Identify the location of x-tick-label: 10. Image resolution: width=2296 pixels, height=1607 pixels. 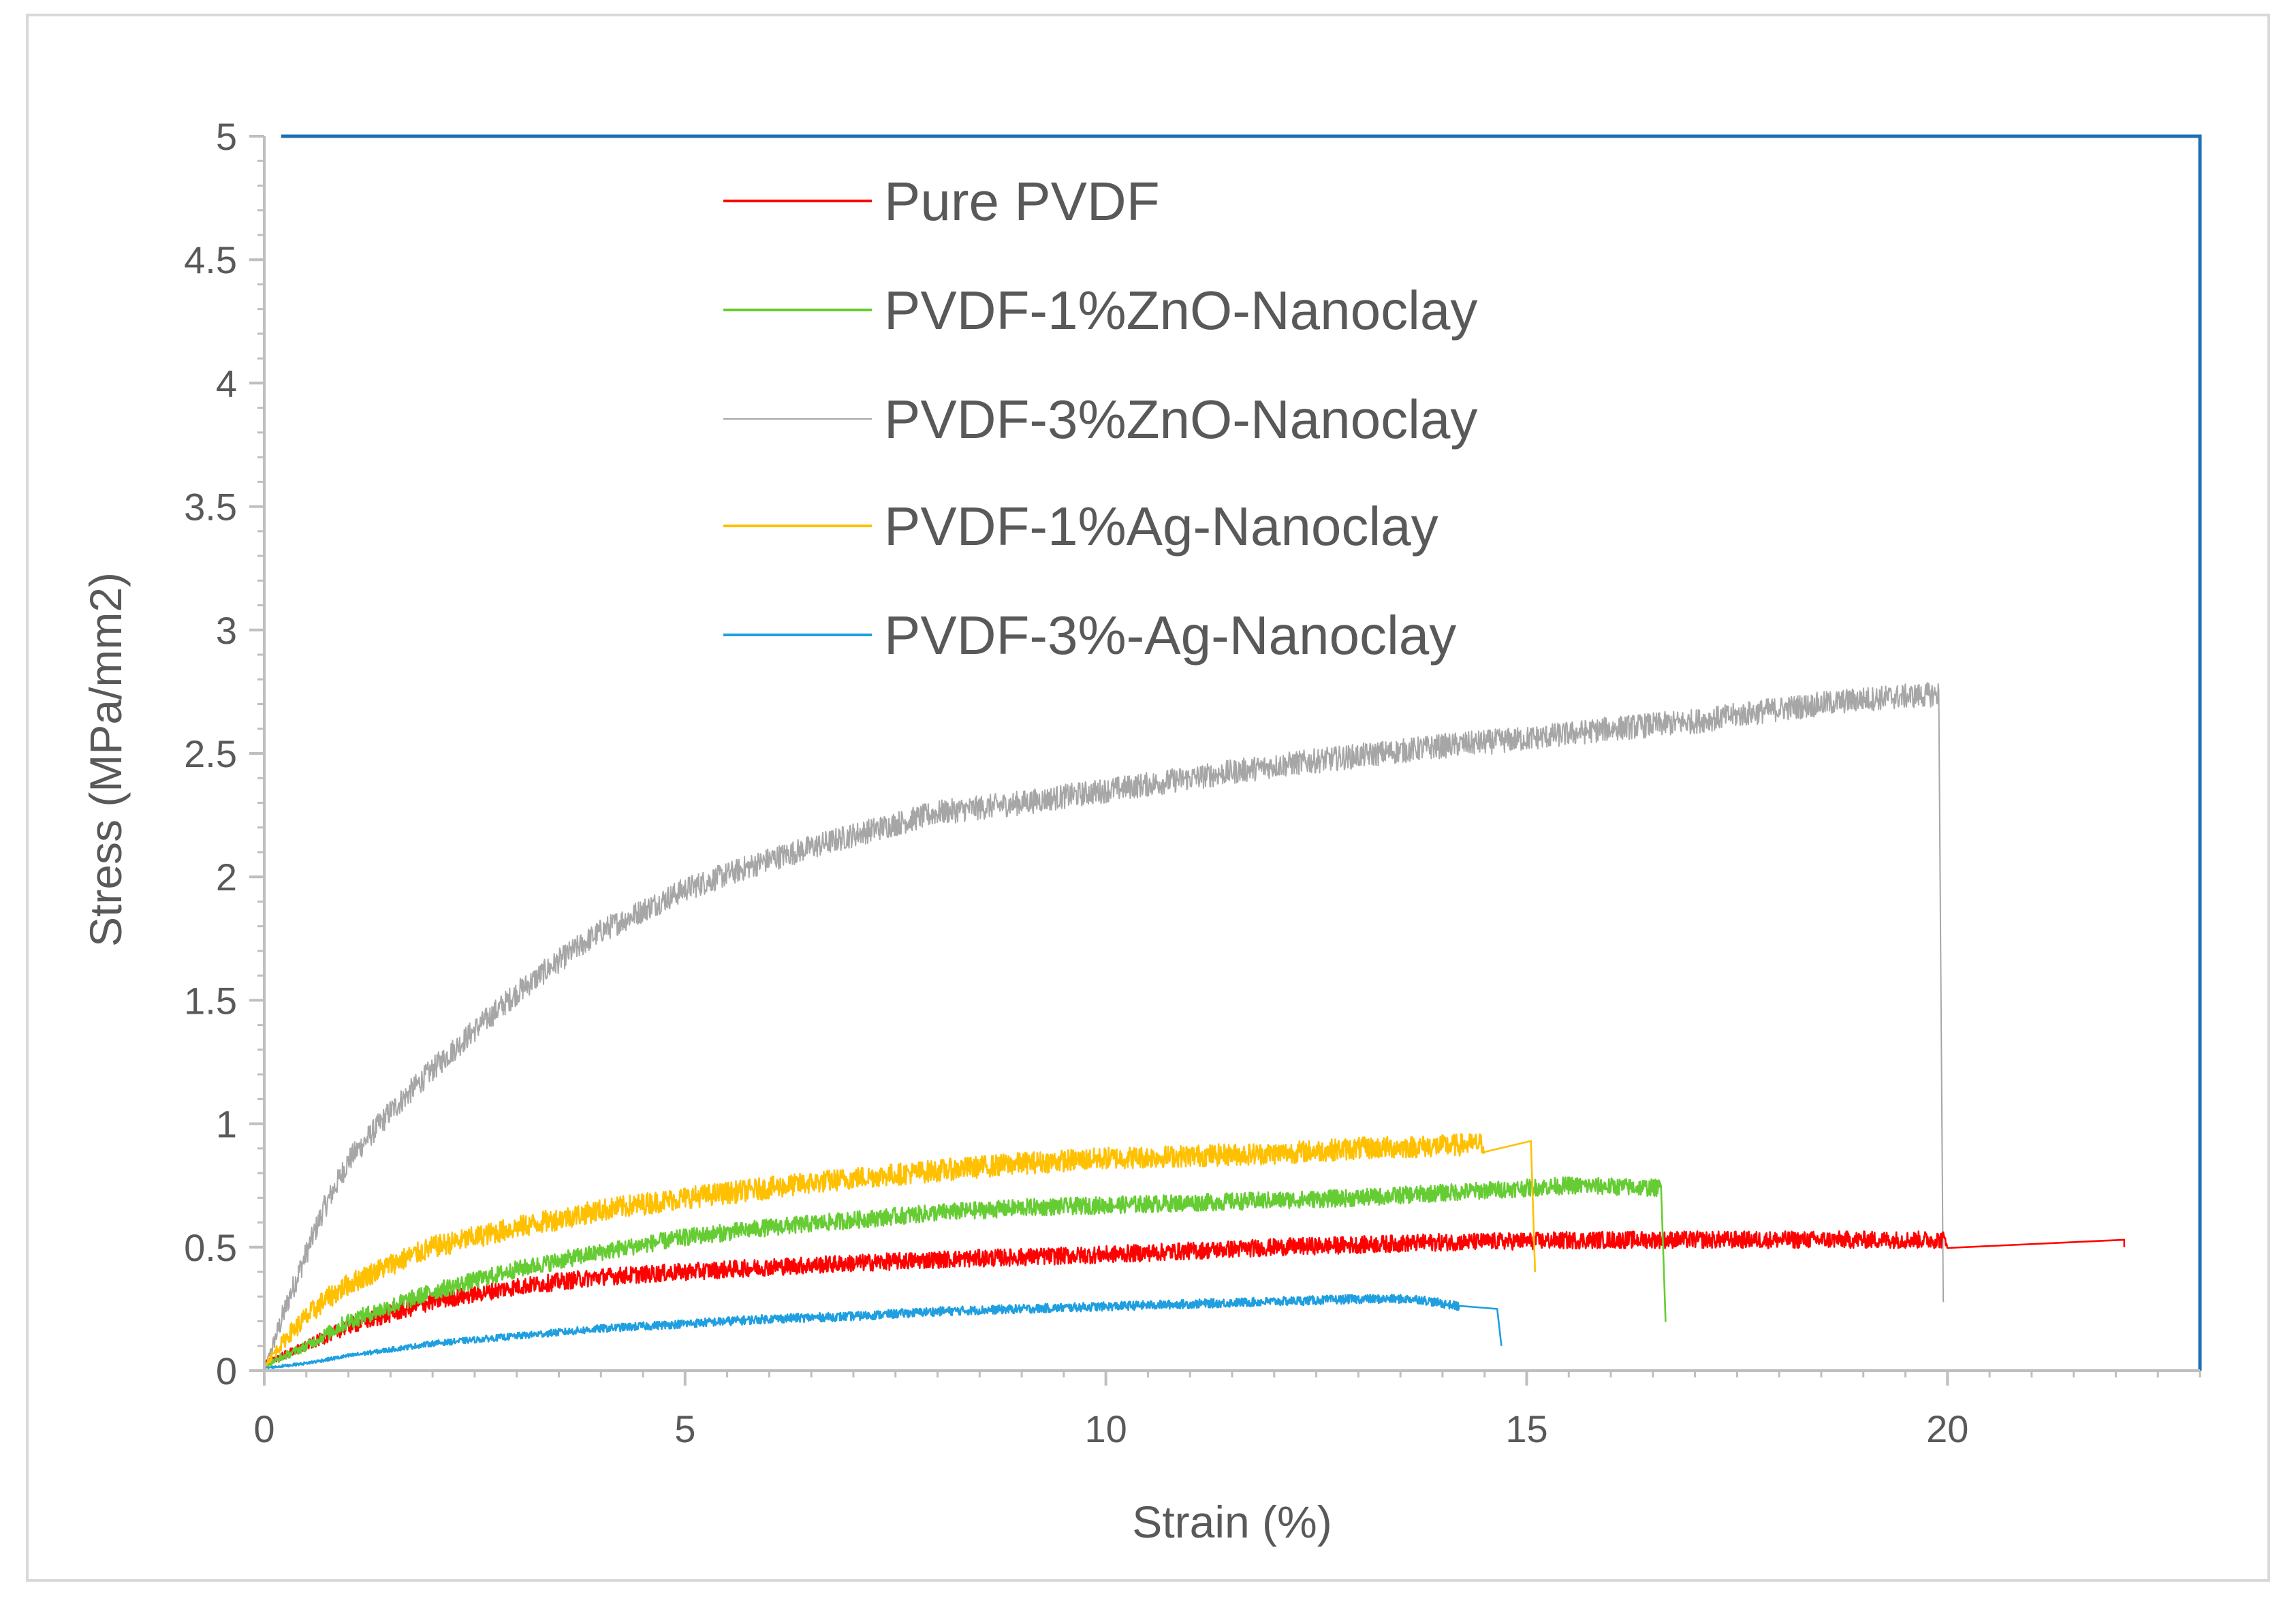
(1106, 1428).